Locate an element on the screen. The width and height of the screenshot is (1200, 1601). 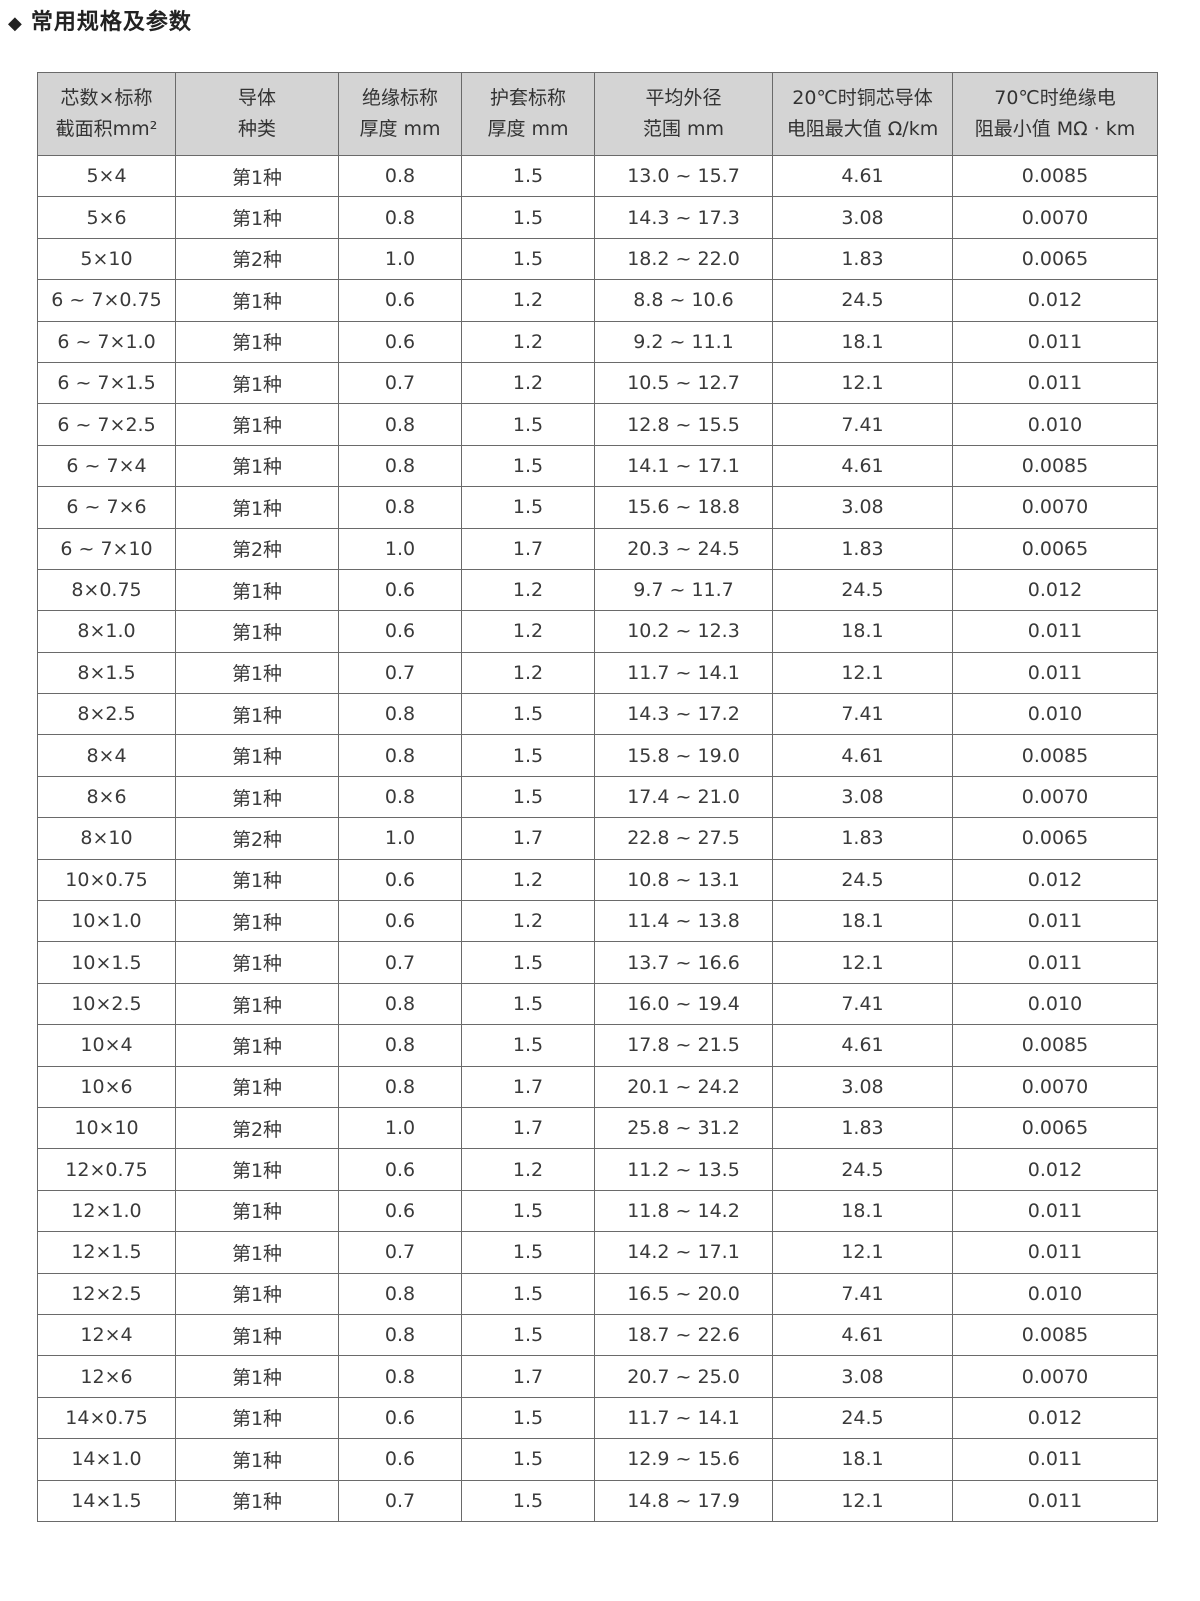
cell-outer-diameter-range: 18.2 ~ 22.0 is located at coordinates (683, 259).